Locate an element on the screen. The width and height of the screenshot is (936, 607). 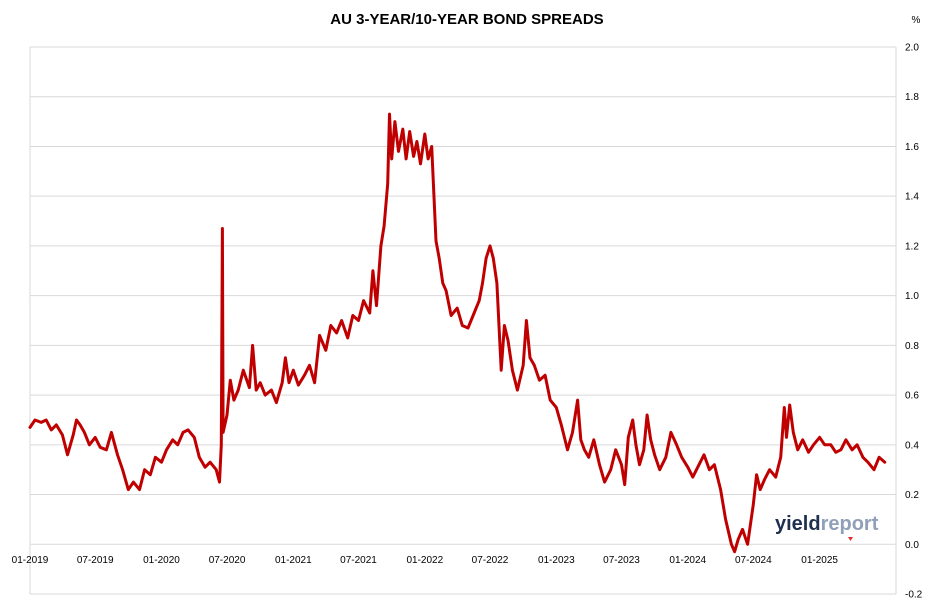
x-tick-label: 01-2020 is located at coordinates (161, 560).